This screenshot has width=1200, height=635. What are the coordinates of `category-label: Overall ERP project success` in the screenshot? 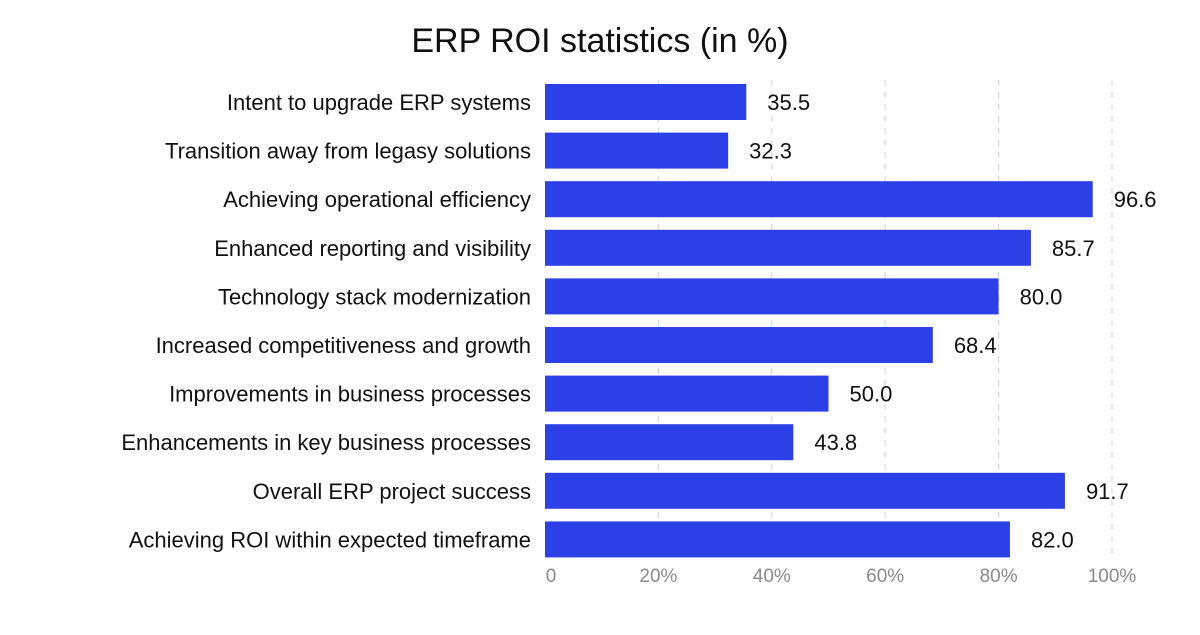 It's located at (392, 491).